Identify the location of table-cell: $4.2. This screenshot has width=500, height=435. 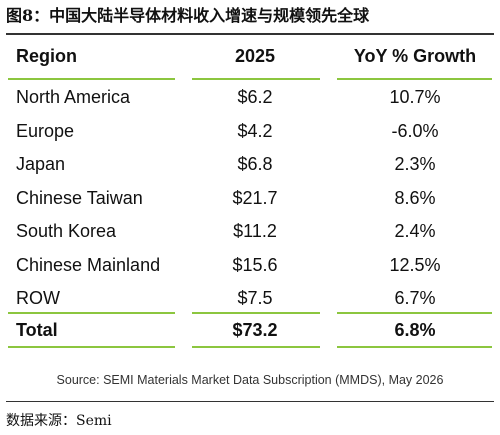
(255, 130).